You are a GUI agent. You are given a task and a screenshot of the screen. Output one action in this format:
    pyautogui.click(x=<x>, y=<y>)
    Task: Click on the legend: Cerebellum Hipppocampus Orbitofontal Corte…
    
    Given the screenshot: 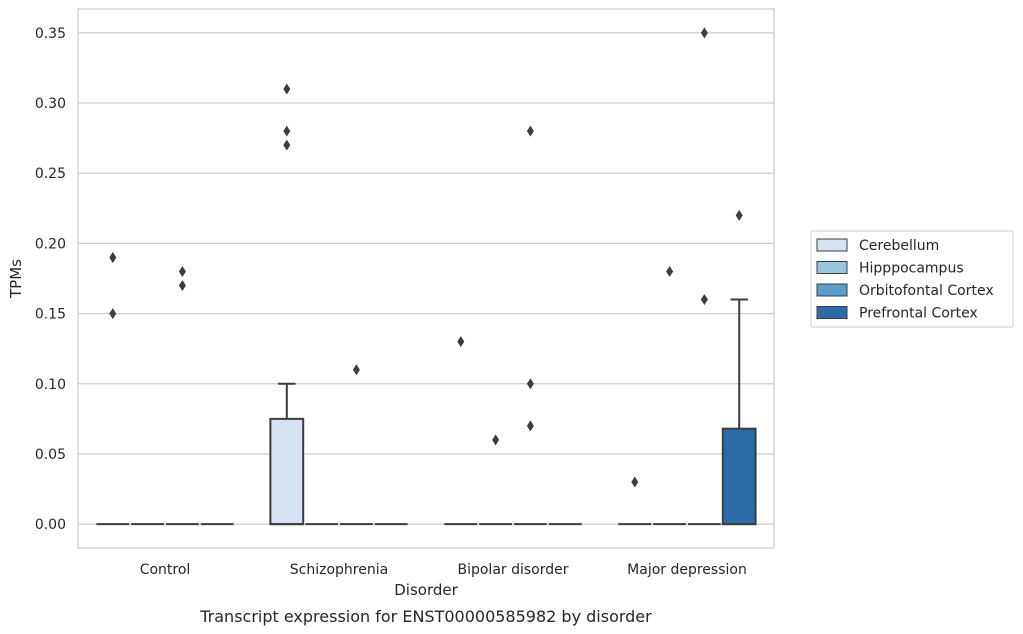 What is the action you would take?
    pyautogui.click(x=912, y=279)
    